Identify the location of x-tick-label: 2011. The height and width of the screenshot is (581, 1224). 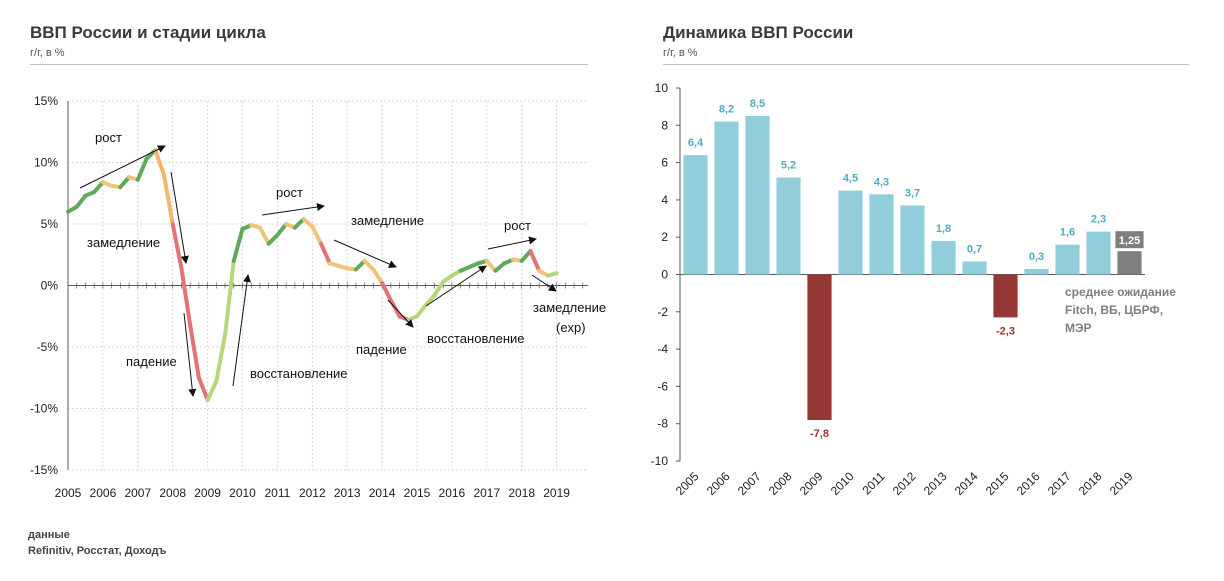
(873, 483).